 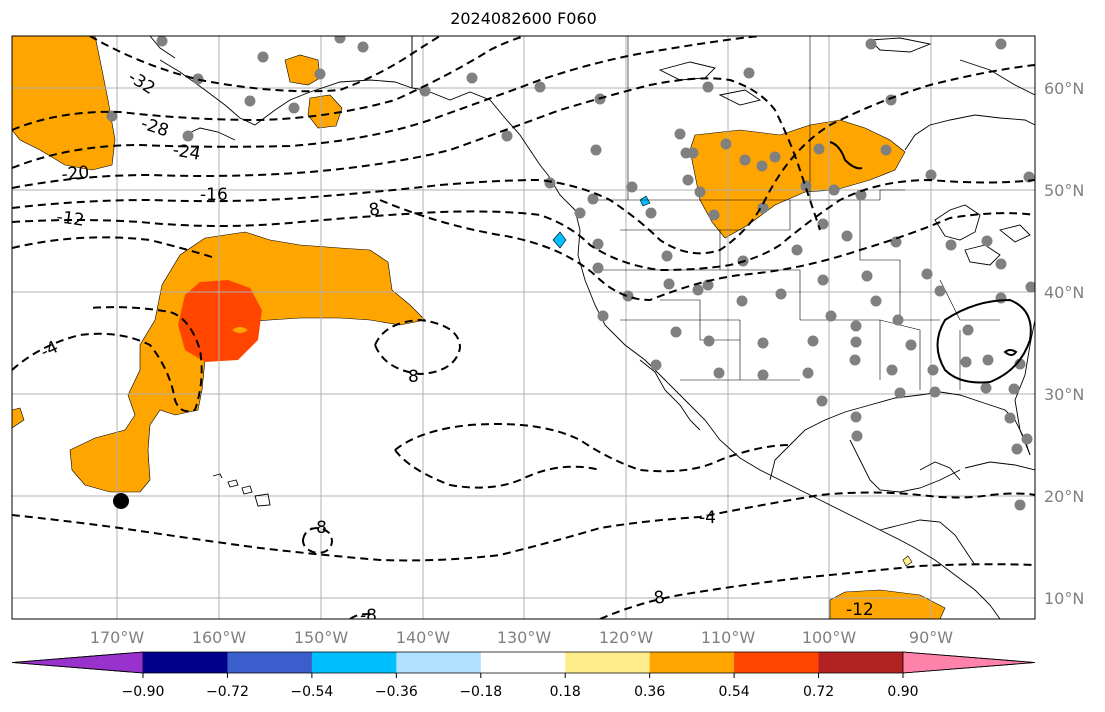 I want to click on anomaly-region-strong, so click(x=220, y=321).